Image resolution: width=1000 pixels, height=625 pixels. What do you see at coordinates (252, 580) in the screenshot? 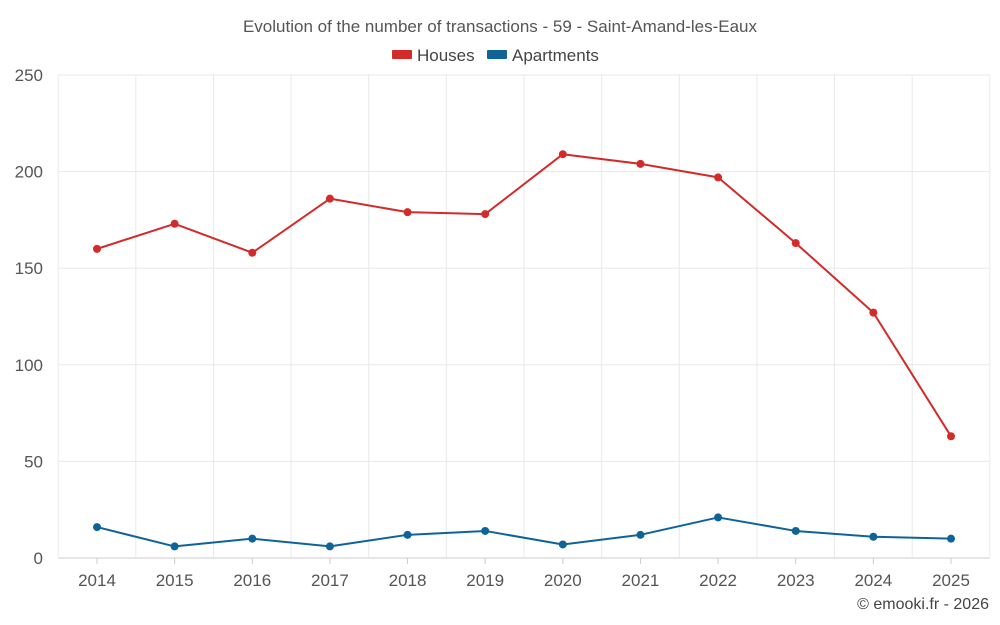
I see `x-tick-label: 2016` at bounding box center [252, 580].